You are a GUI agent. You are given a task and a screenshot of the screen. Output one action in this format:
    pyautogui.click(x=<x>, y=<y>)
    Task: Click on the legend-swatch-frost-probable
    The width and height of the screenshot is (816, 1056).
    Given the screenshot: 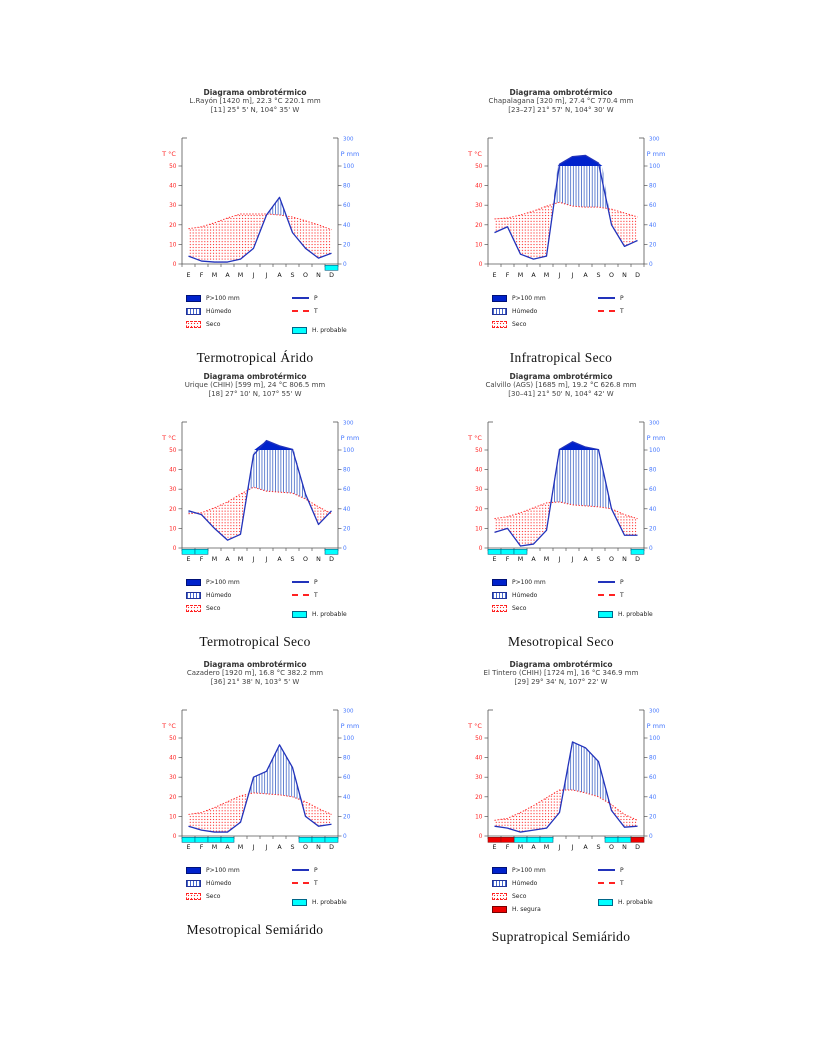 What is the action you would take?
    pyautogui.click(x=299, y=330)
    